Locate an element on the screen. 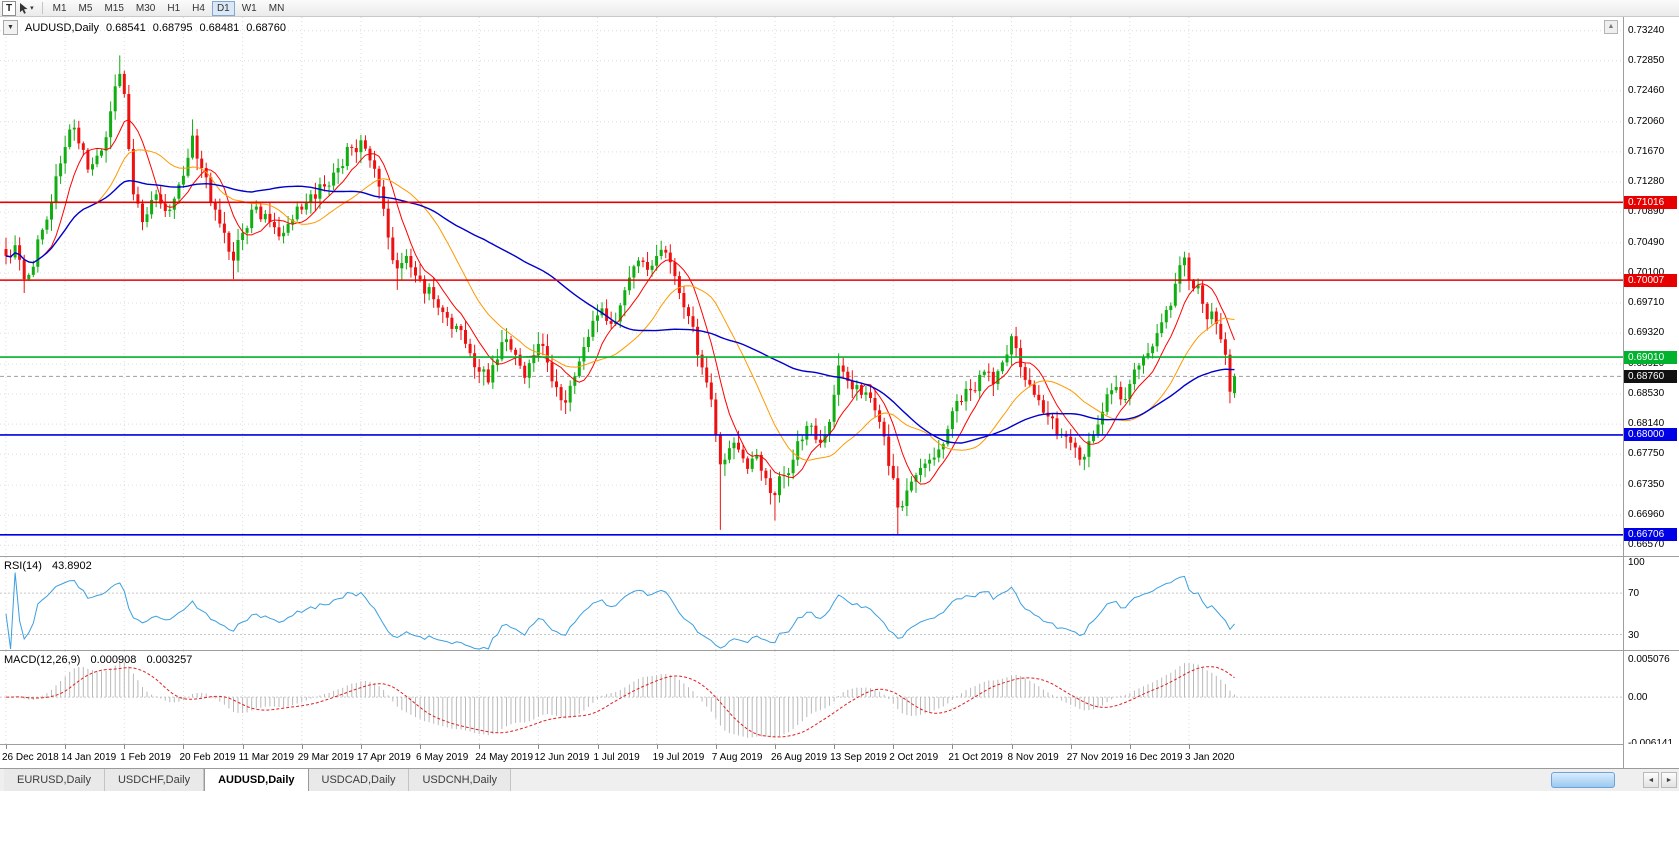 Image resolution: width=1679 pixels, height=845 pixels. toolbar-separator is located at coordinates (42, 8).